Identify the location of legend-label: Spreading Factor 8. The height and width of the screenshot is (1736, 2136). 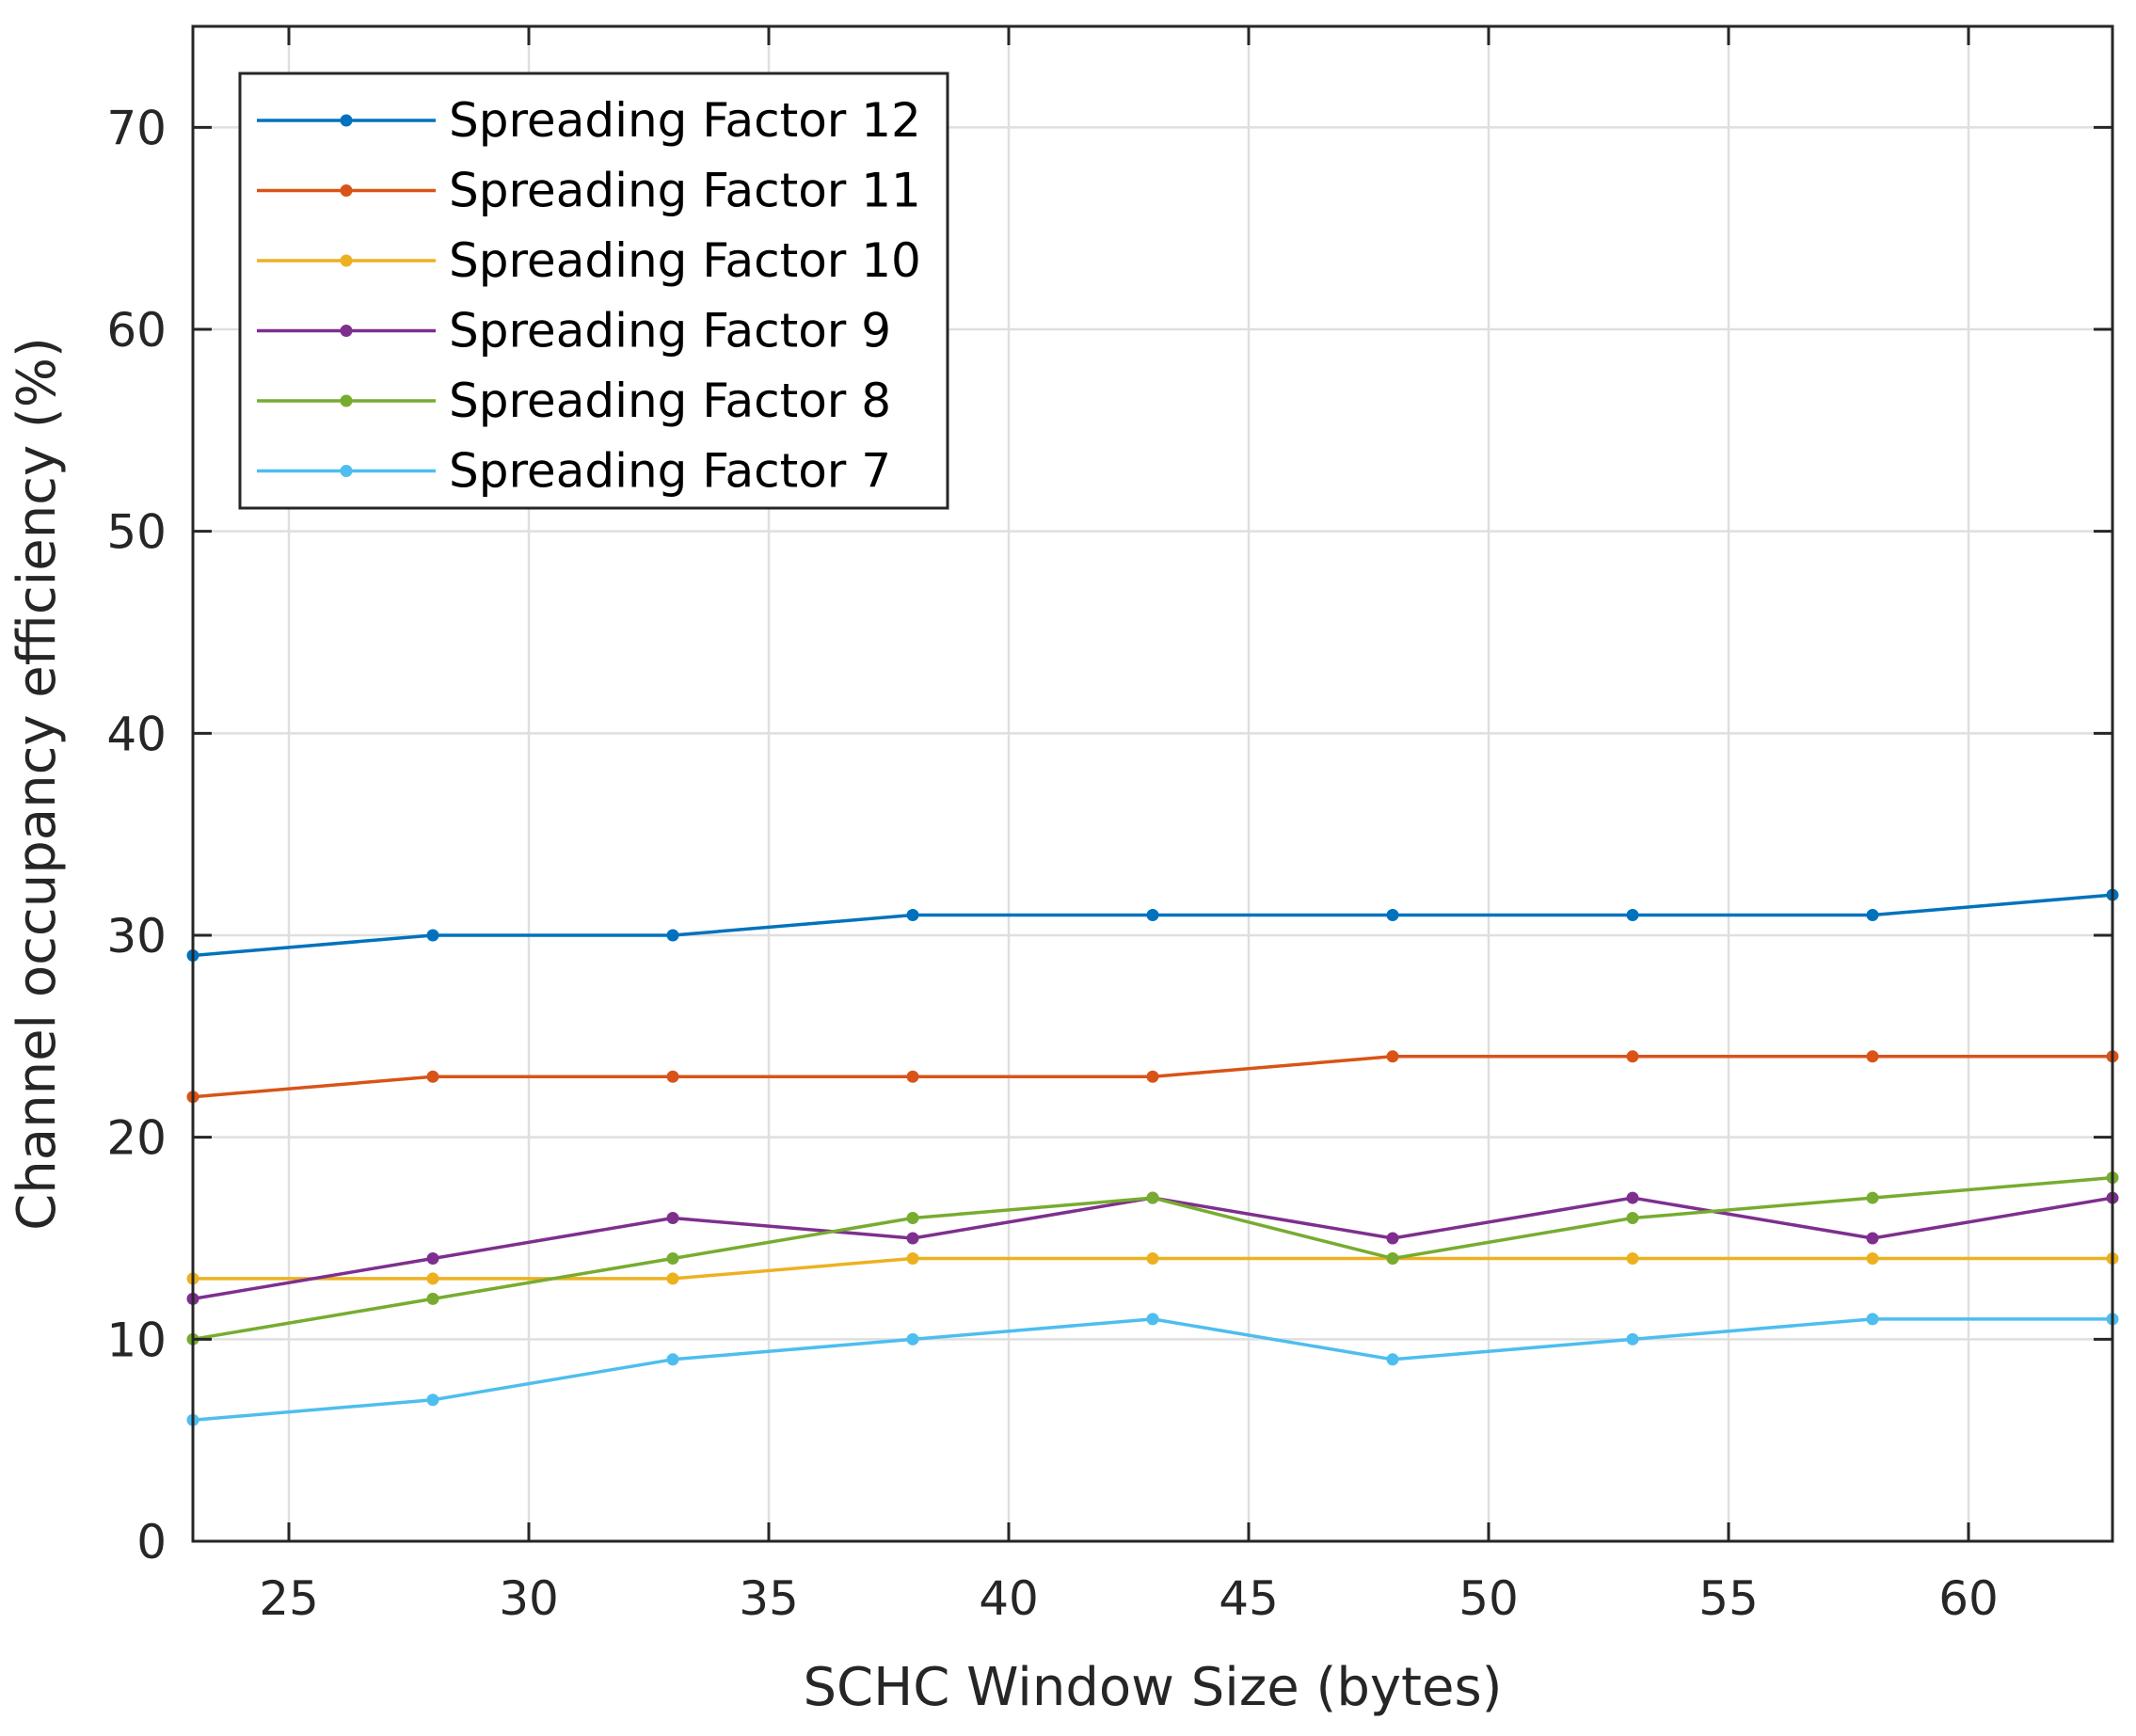
(670, 401).